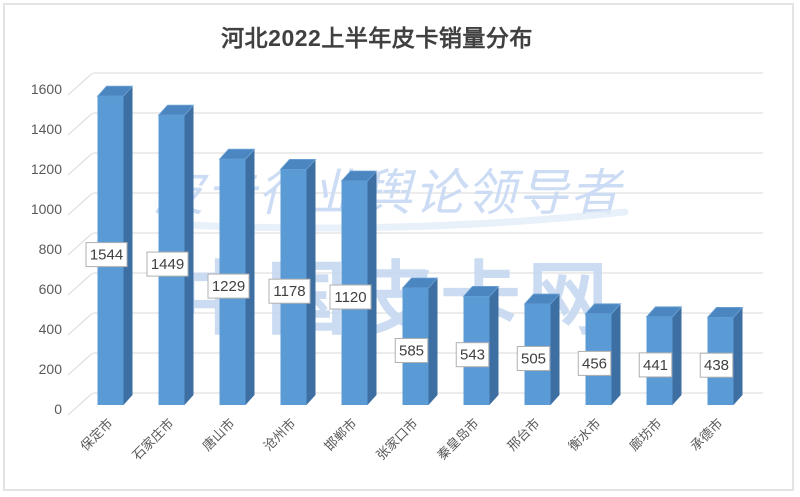  I want to click on value-label: 456, so click(594, 363).